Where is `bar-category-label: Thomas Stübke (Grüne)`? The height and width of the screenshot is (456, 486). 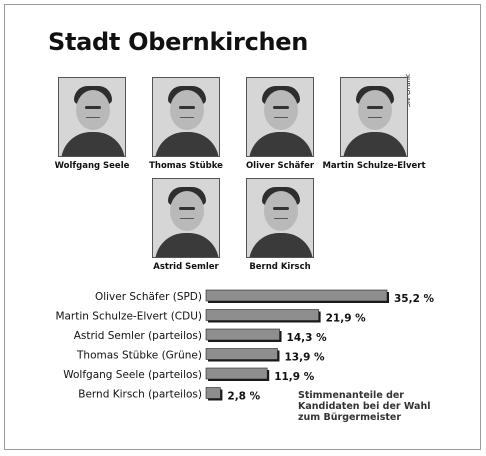
bar-category-label: Thomas Stübke (Grüne) is located at coordinates (139, 356).